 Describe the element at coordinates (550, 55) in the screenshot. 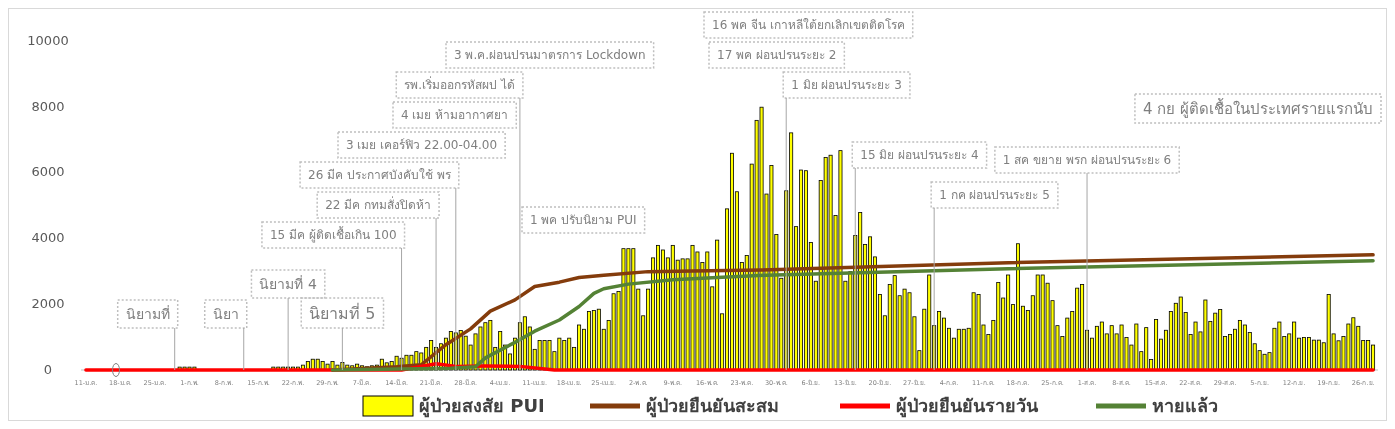

I see `annotation: 3 พ.ค.ผ่อนปรนมาตรการ Lockdown` at that location.